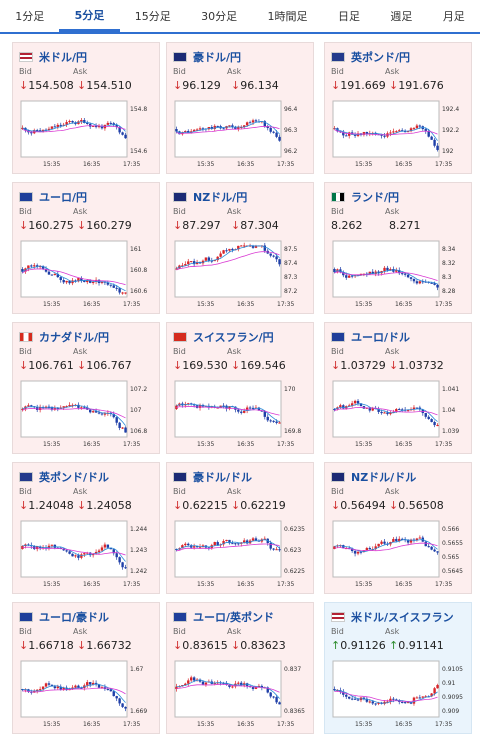 This screenshot has height=741, width=480. Describe the element at coordinates (450, 109) in the screenshot. I see `y-tick-label: 192.4` at that location.